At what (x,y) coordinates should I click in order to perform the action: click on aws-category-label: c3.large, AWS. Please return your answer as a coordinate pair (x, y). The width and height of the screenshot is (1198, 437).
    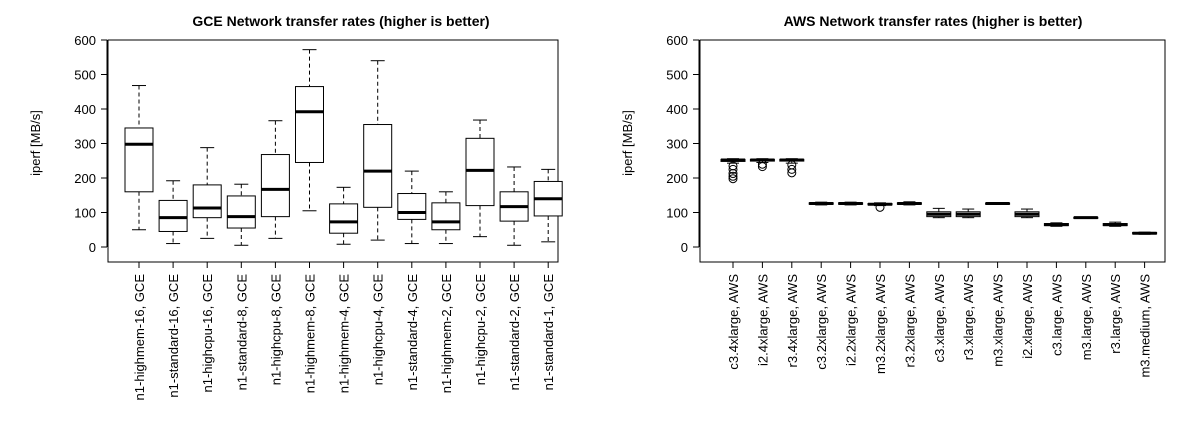
    Looking at the image, I should click on (1056, 315).